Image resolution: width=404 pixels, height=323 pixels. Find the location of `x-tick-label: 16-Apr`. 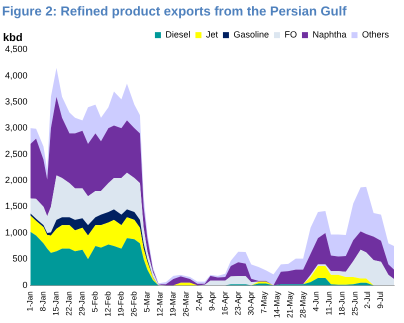

x-tick-label: 16-Apr is located at coordinates (225, 303).